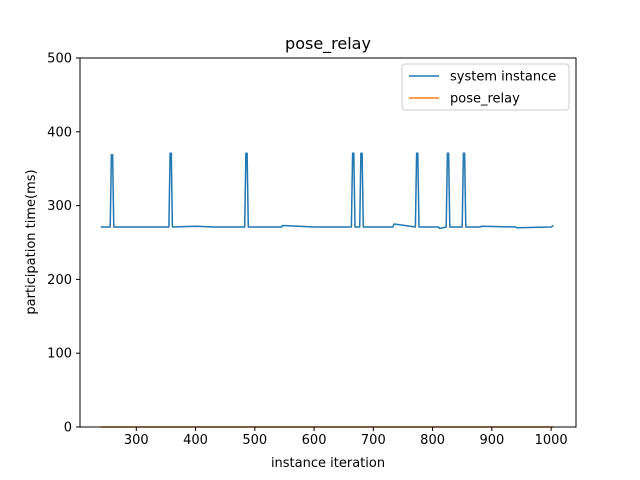 The image size is (640, 480). What do you see at coordinates (328, 463) in the screenshot?
I see `x-axis-label: instance iteration` at bounding box center [328, 463].